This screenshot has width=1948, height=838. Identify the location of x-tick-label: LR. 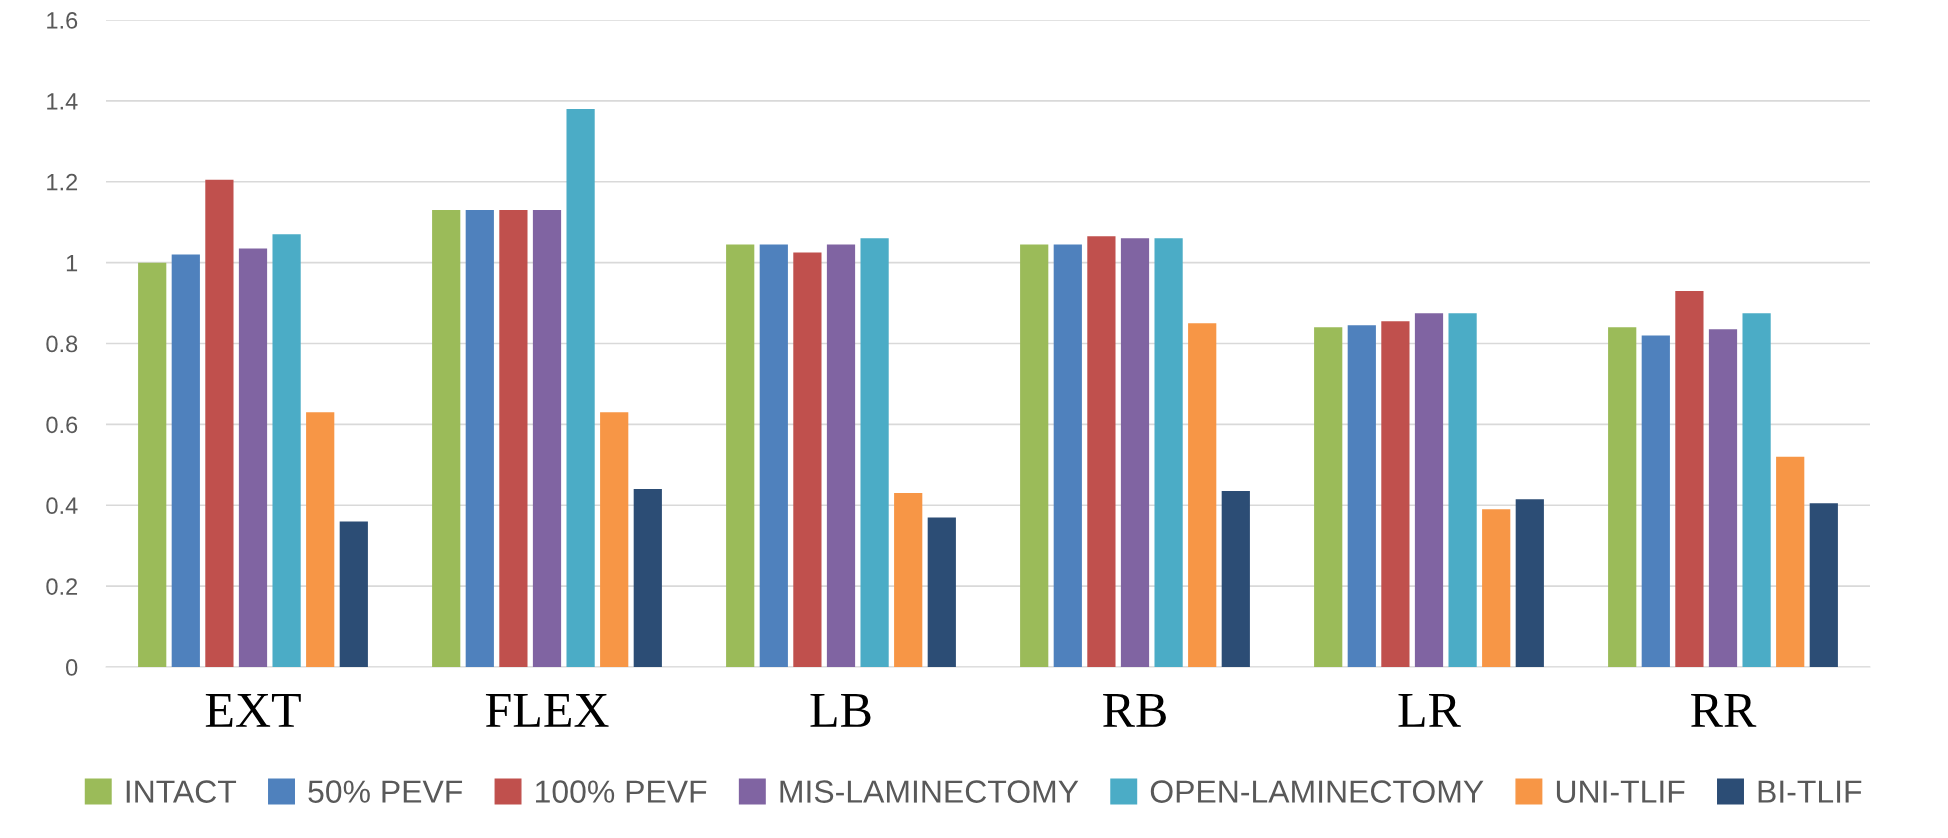
(1429, 710).